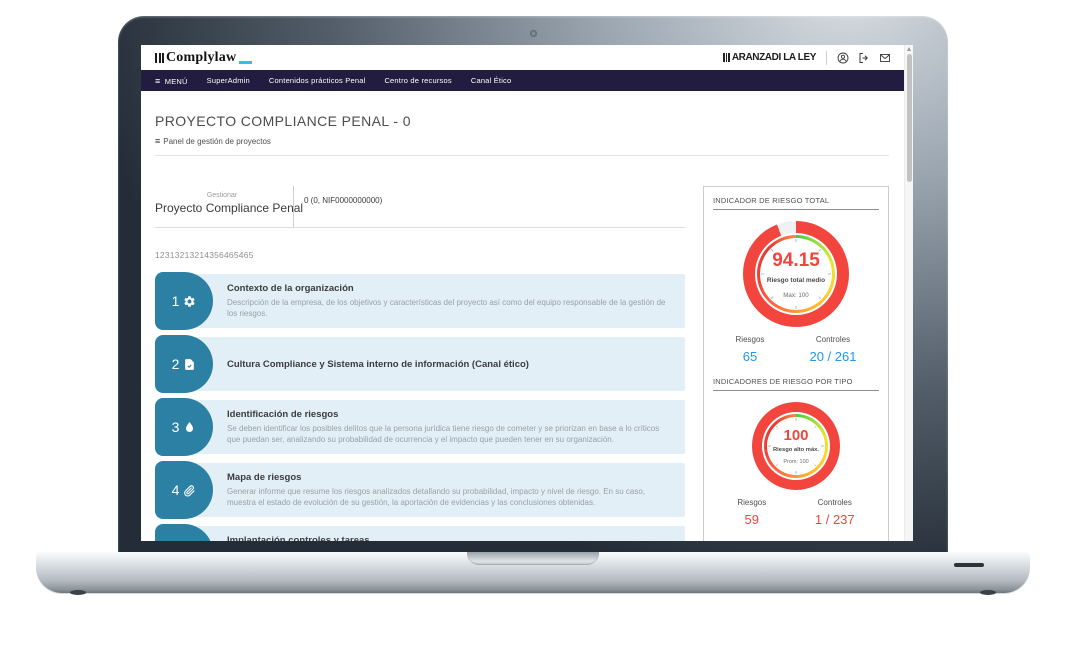 Image resolution: width=1066 pixels, height=671 pixels. Describe the element at coordinates (189, 301) in the screenshot. I see `gear-icon` at that location.